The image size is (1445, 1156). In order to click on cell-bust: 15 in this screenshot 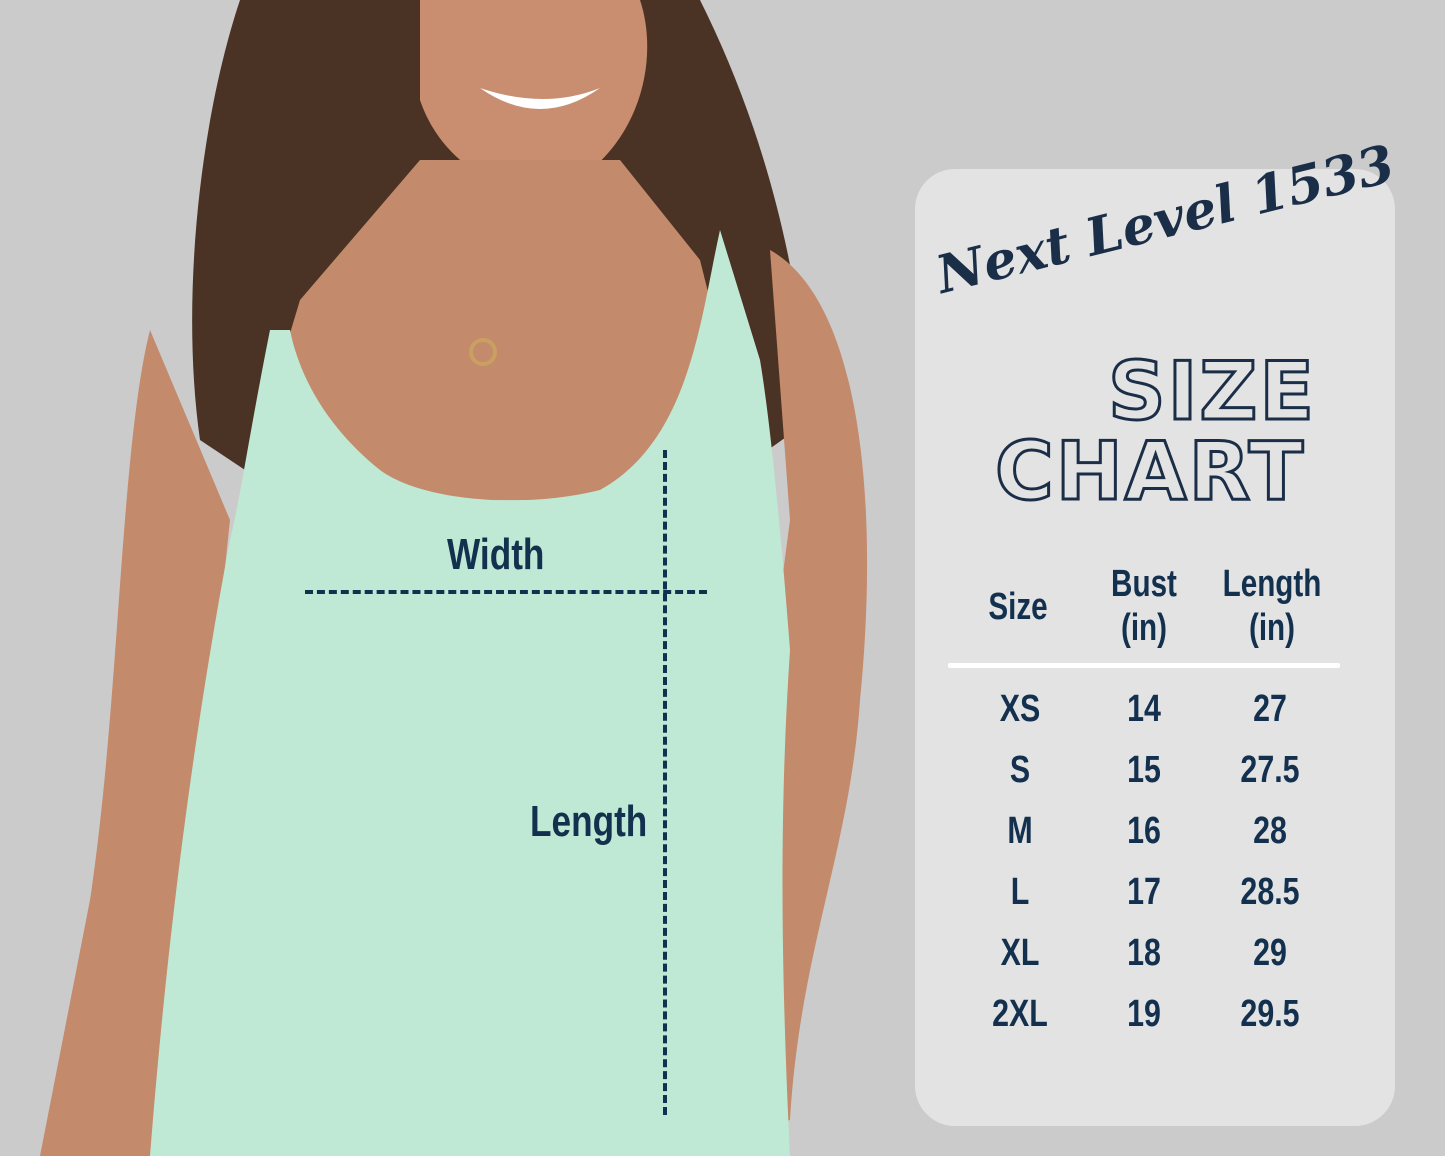, I will do `click(1144, 770)`.